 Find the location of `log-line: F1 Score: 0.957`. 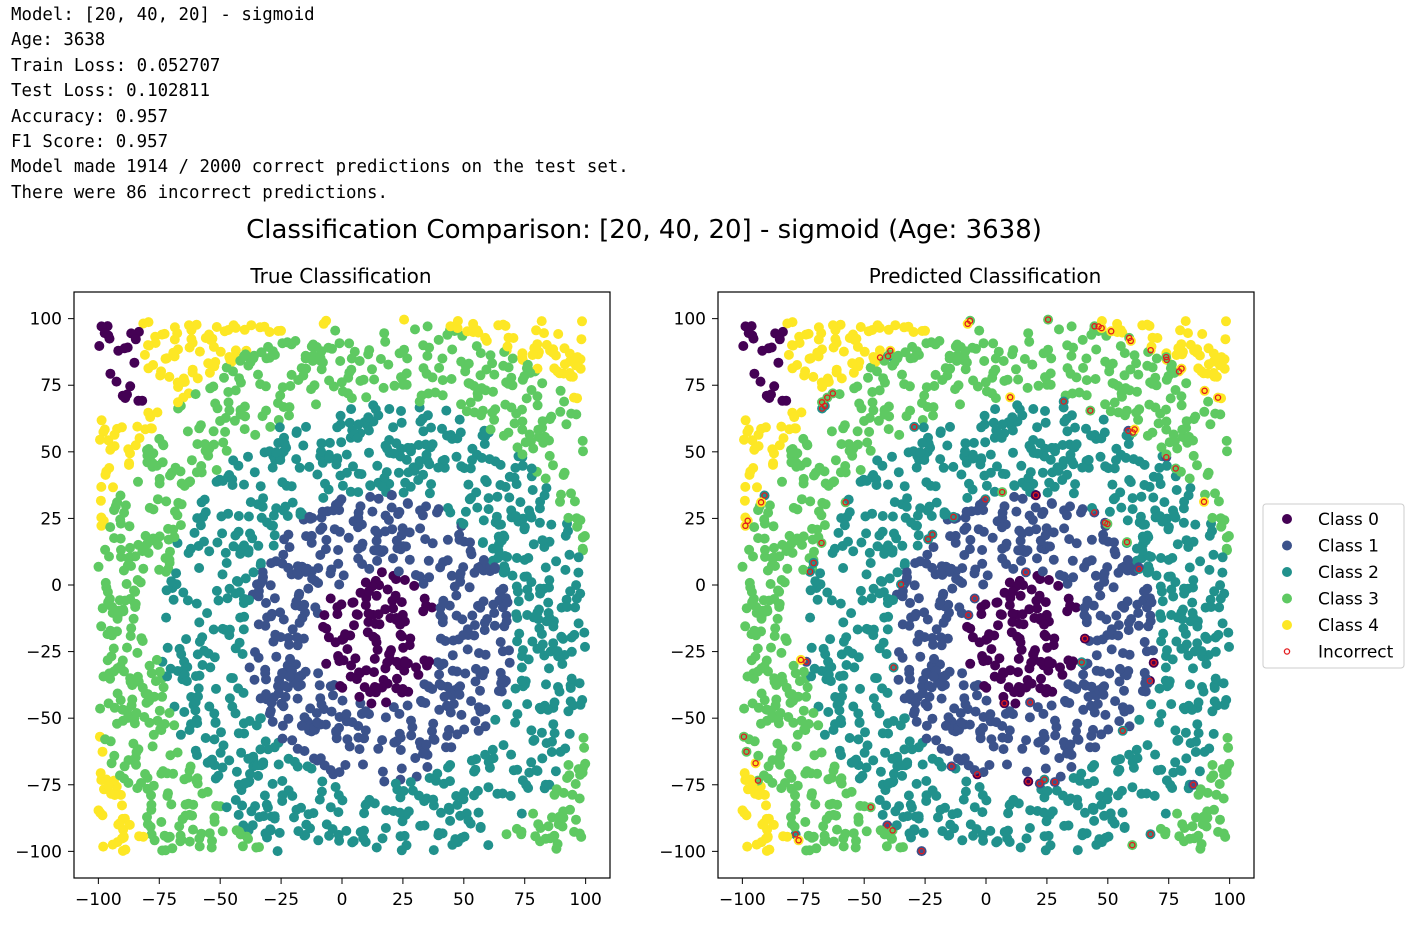

log-line: F1 Score: 0.957 is located at coordinates (90, 141).